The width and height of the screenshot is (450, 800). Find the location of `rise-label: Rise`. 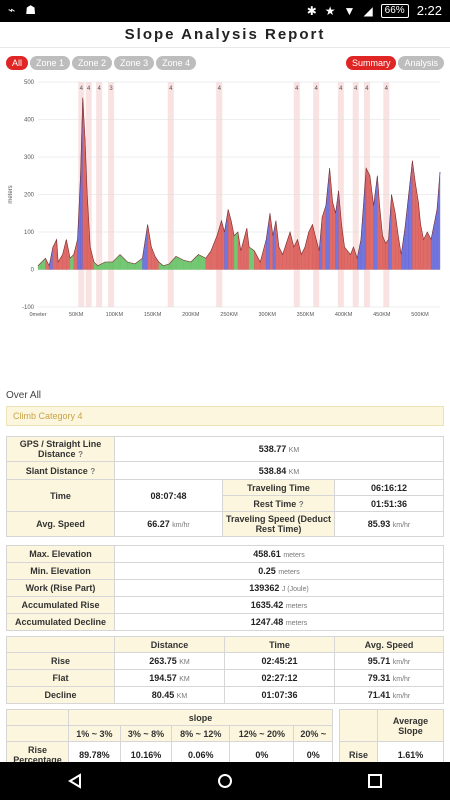

rise-label: Rise is located at coordinates (60, 661).